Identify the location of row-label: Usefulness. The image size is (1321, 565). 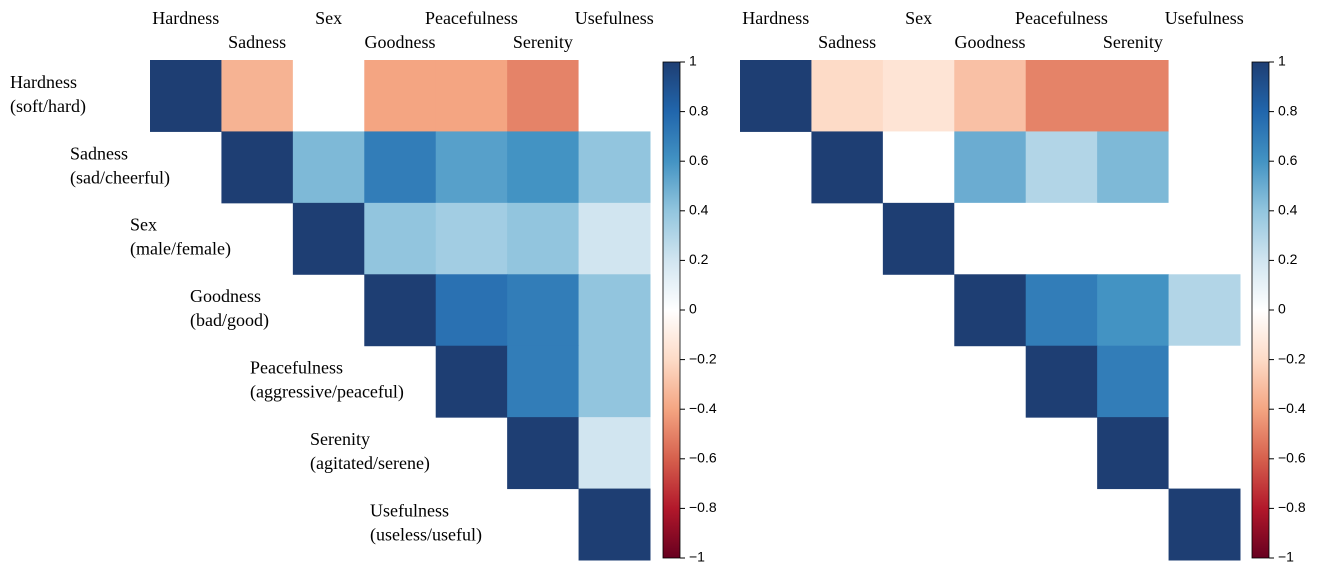
(409, 510).